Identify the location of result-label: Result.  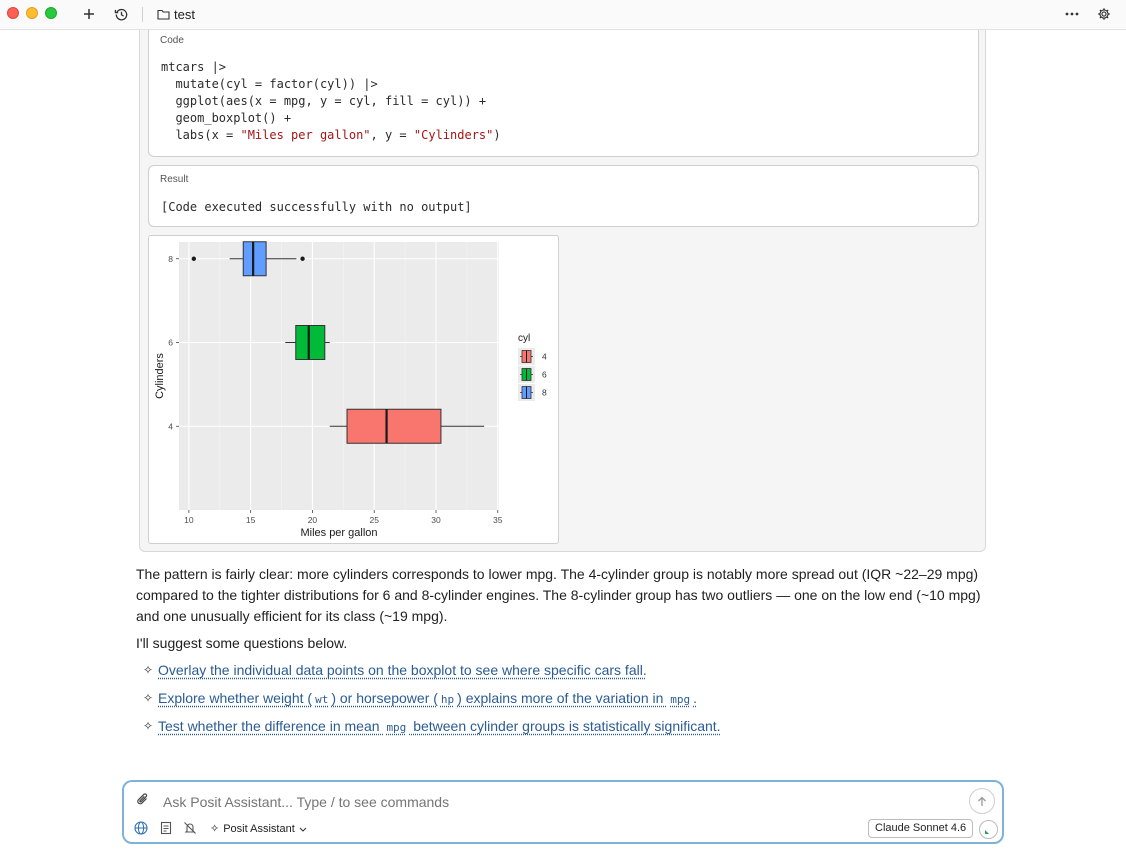
(174, 179).